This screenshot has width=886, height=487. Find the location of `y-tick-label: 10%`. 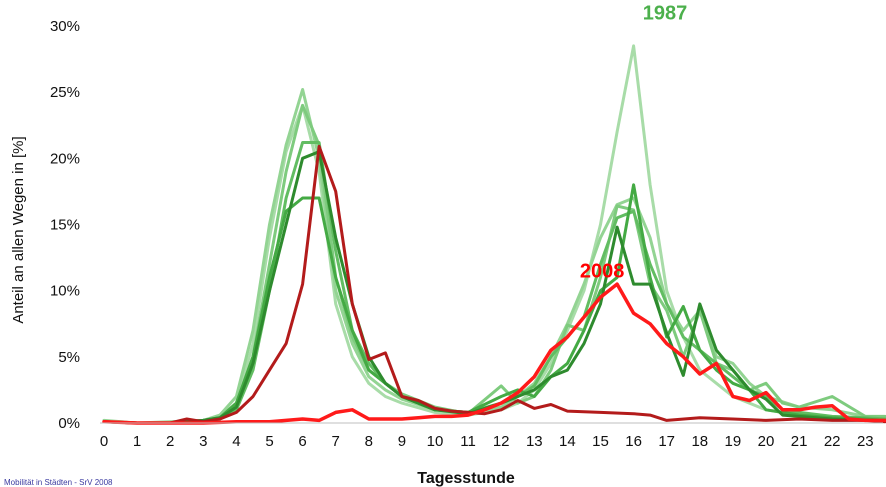

y-tick-label: 10% is located at coordinates (65, 291).